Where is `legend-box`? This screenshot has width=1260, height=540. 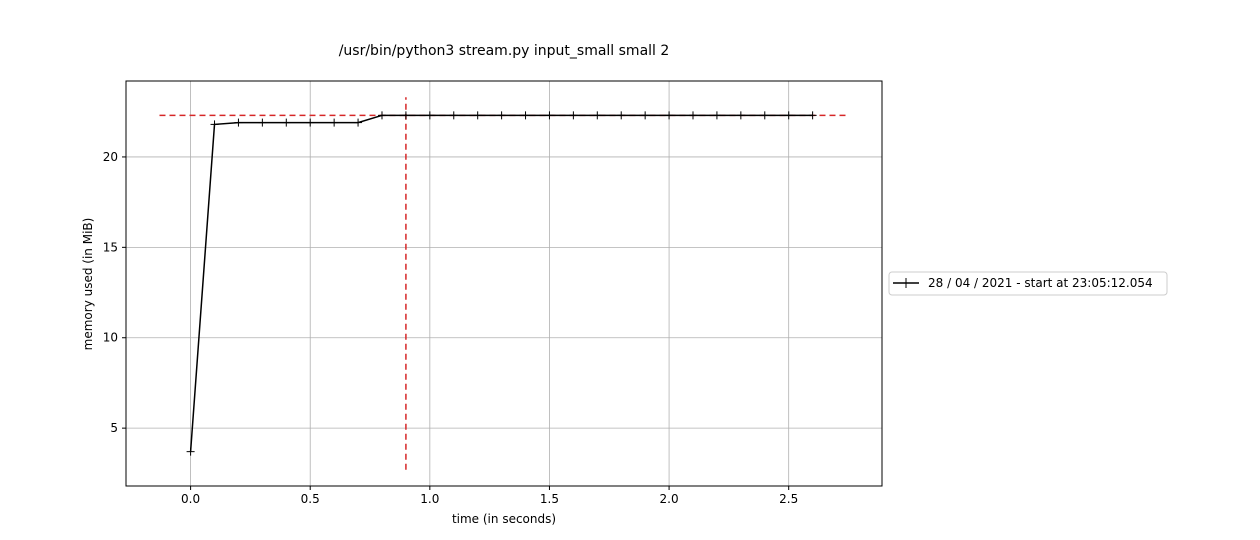
legend-box is located at coordinates (1028, 283).